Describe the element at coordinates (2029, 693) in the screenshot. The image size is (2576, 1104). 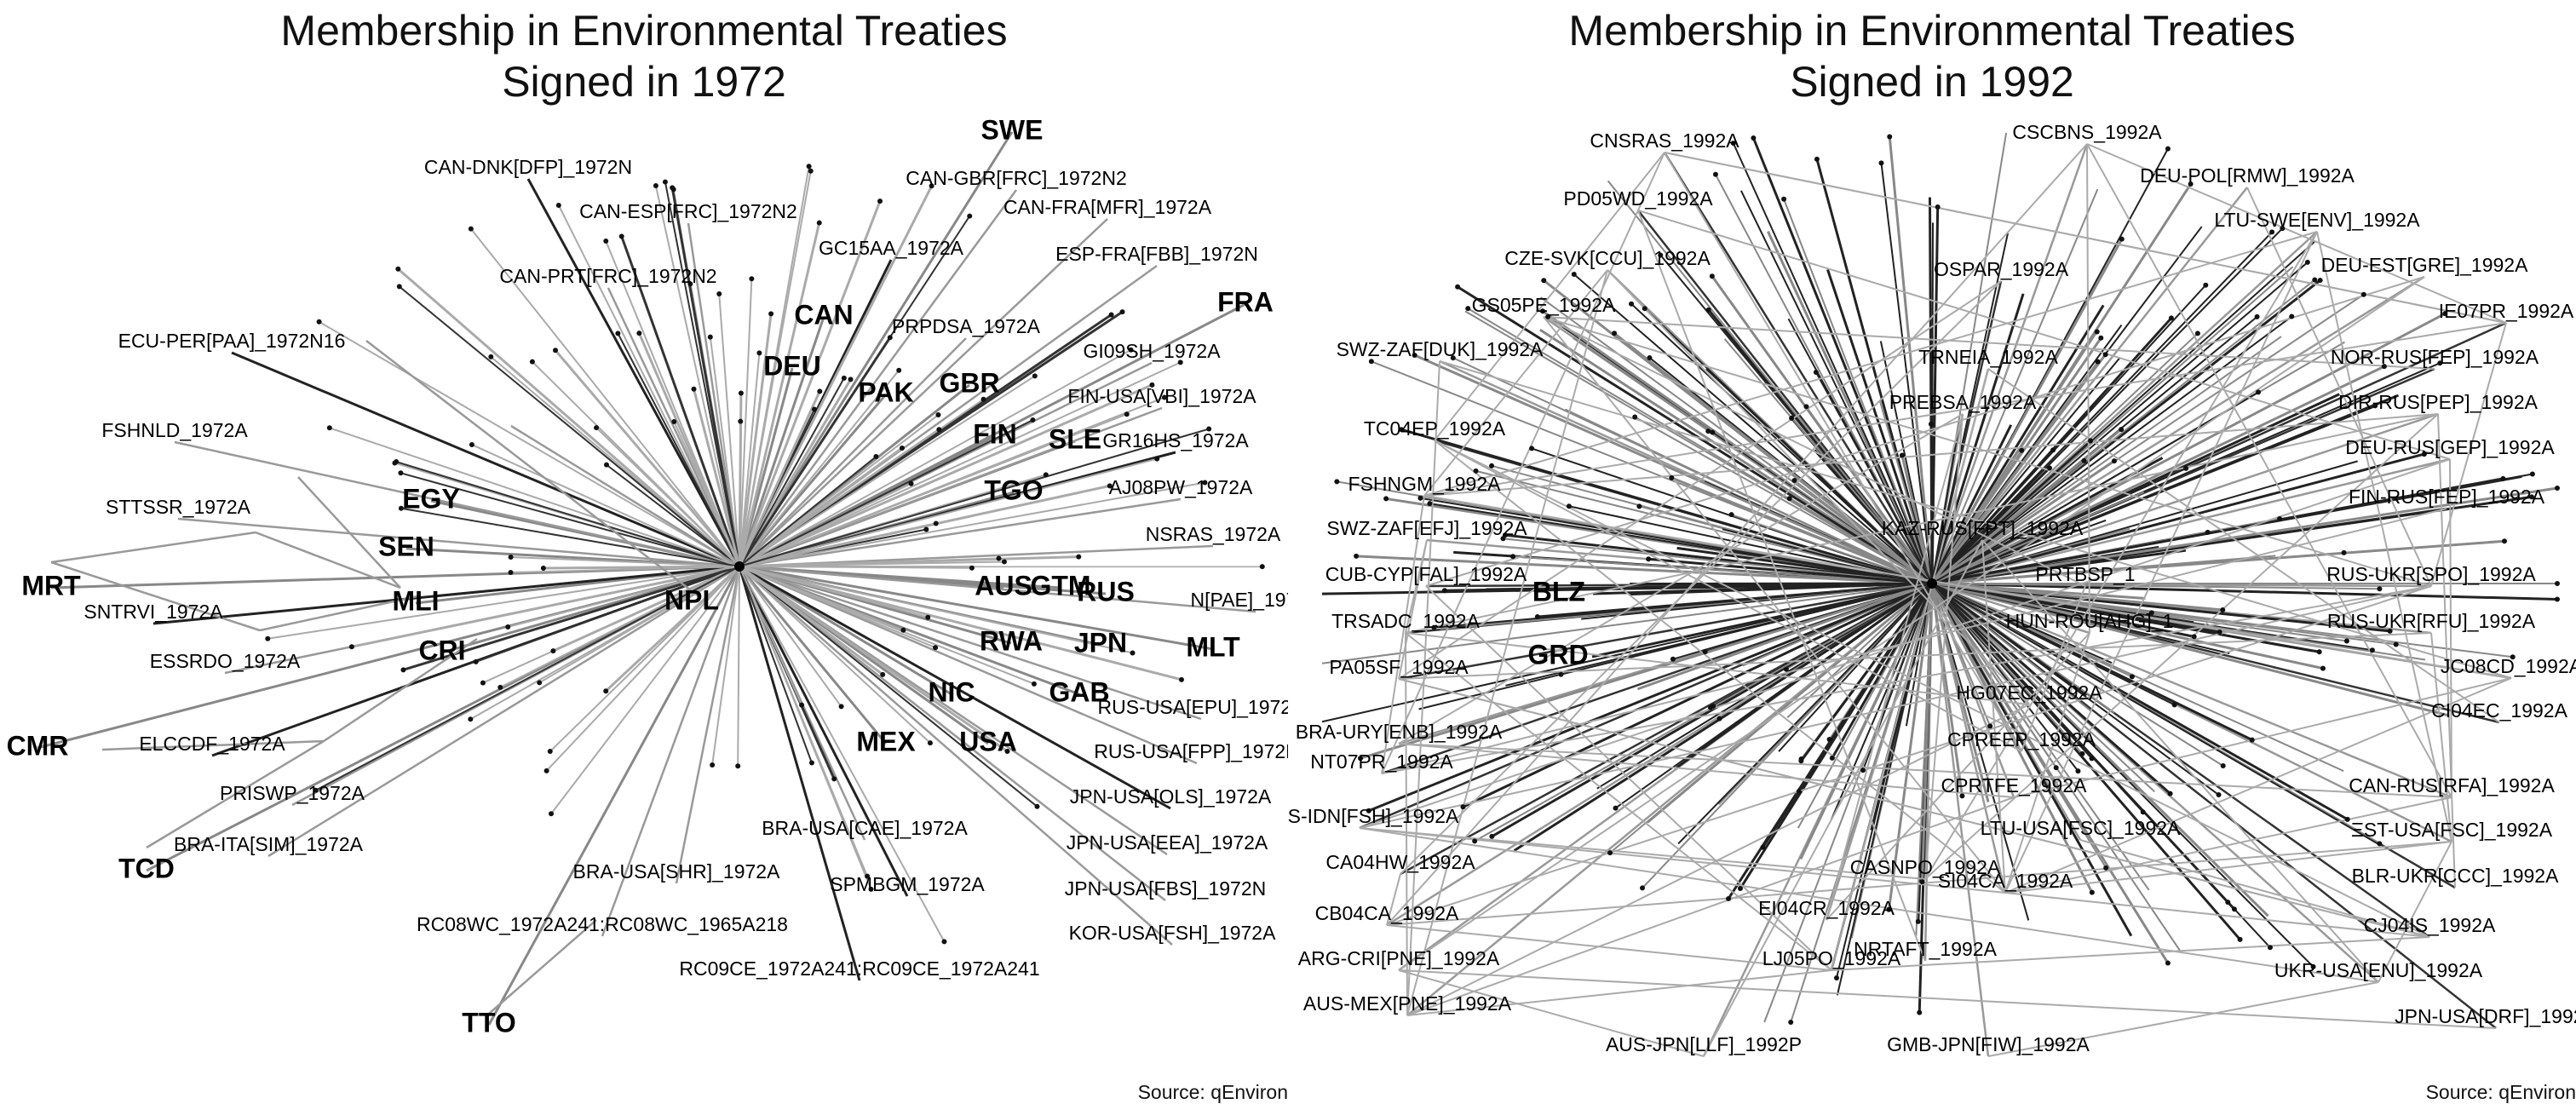
I see `treaty-node-label: HG07EC_1992A` at that location.